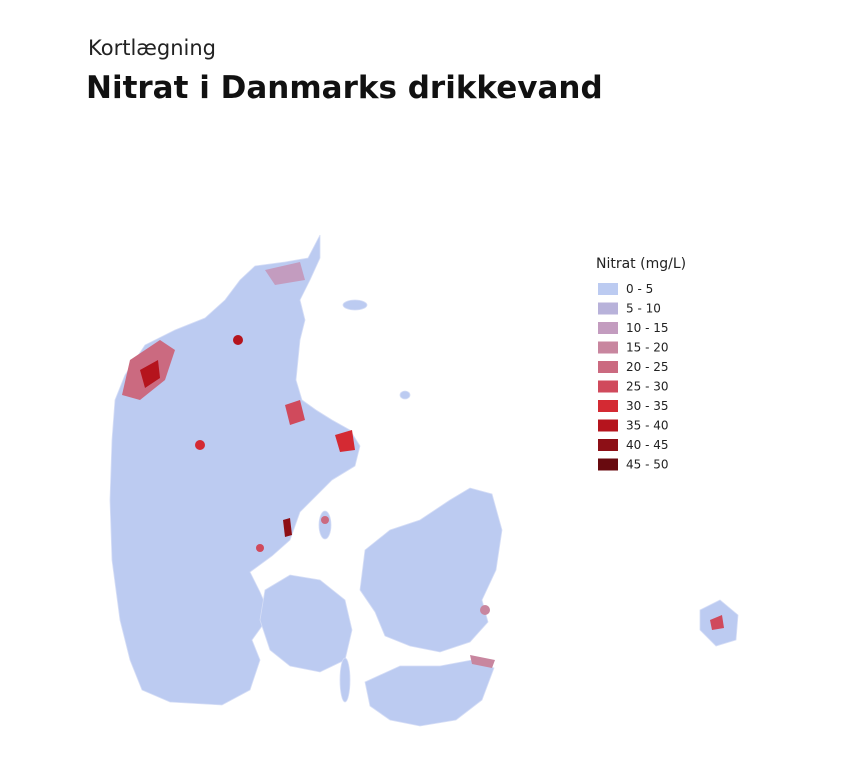 This screenshot has width=848, height=759. Describe the element at coordinates (647, 426) in the screenshot. I see `legend-label: 35 - 40` at that location.